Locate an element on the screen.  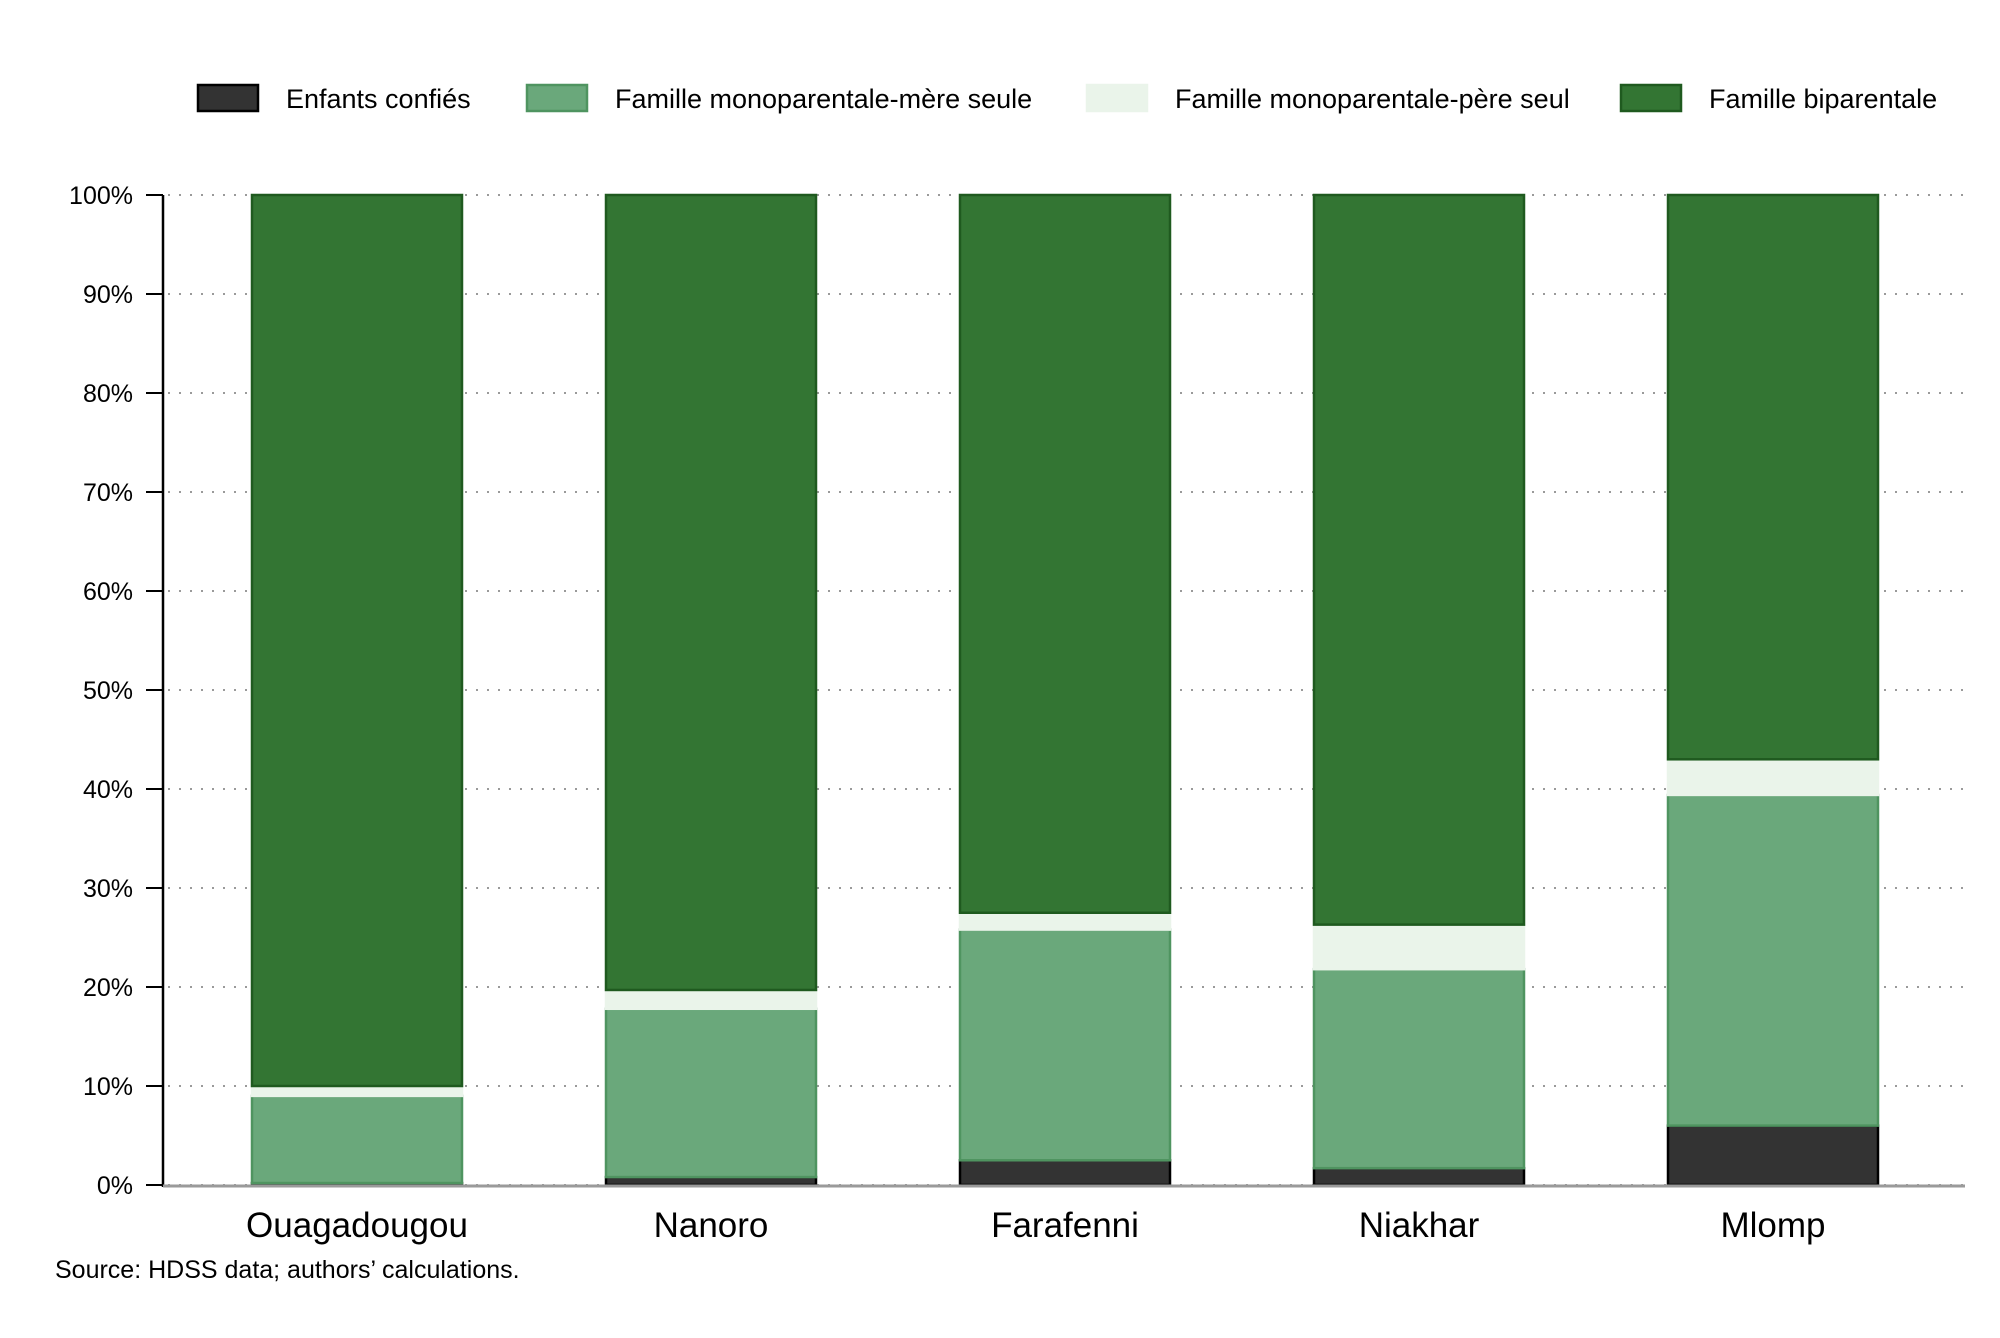
bar-segment-niakhar-s1 is located at coordinates (1419, 1176).